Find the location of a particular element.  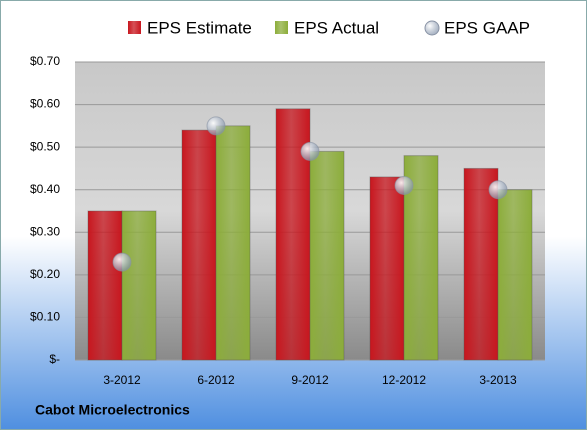

legend-label: EPS GAAP is located at coordinates (487, 27).